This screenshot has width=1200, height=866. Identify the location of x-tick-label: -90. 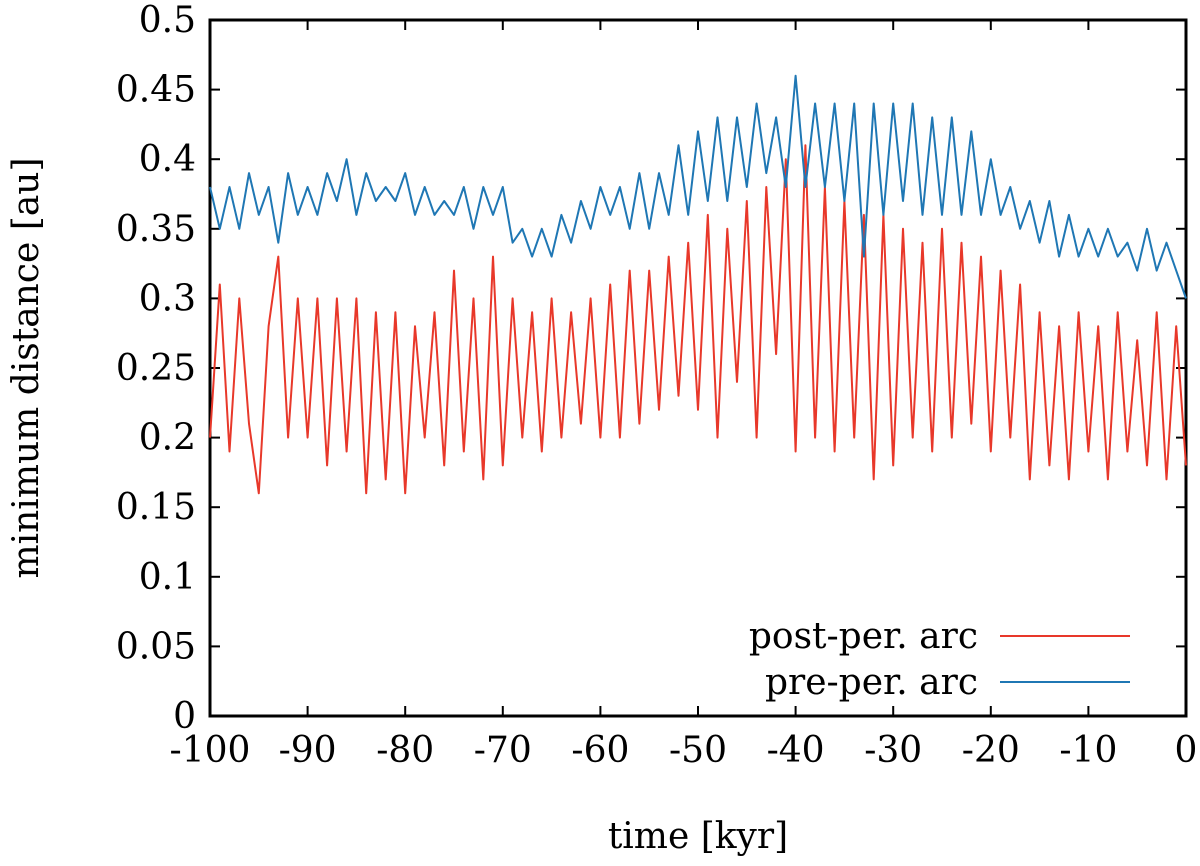
(308, 750).